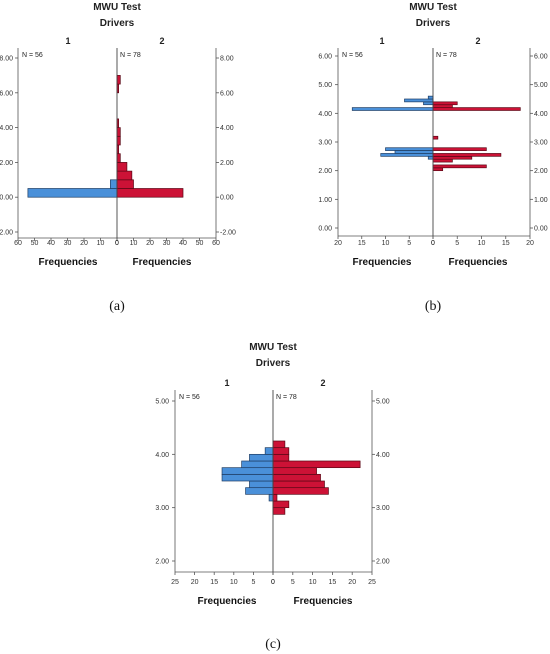  What do you see at coordinates (228, 233) in the screenshot?
I see `y-tick-label-right: -2.00` at bounding box center [228, 233].